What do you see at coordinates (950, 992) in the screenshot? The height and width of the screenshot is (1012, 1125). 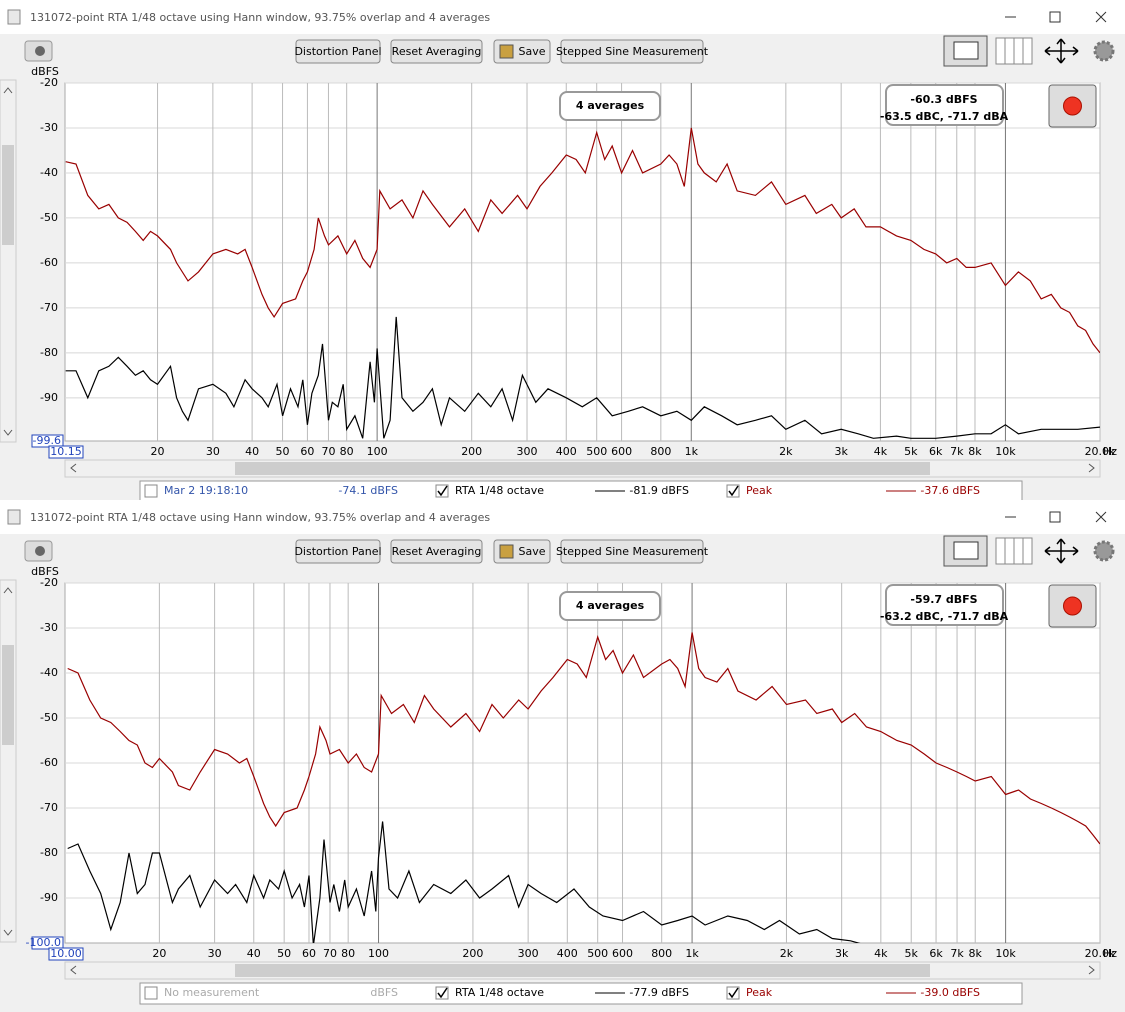 I see `legend-readout: -39.0 dBFS` at bounding box center [950, 992].